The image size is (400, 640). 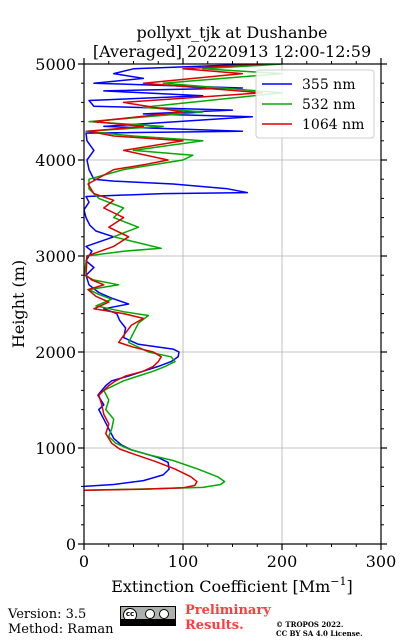 What do you see at coordinates (164, 614) in the screenshot?
I see `share-alike-icon` at bounding box center [164, 614].